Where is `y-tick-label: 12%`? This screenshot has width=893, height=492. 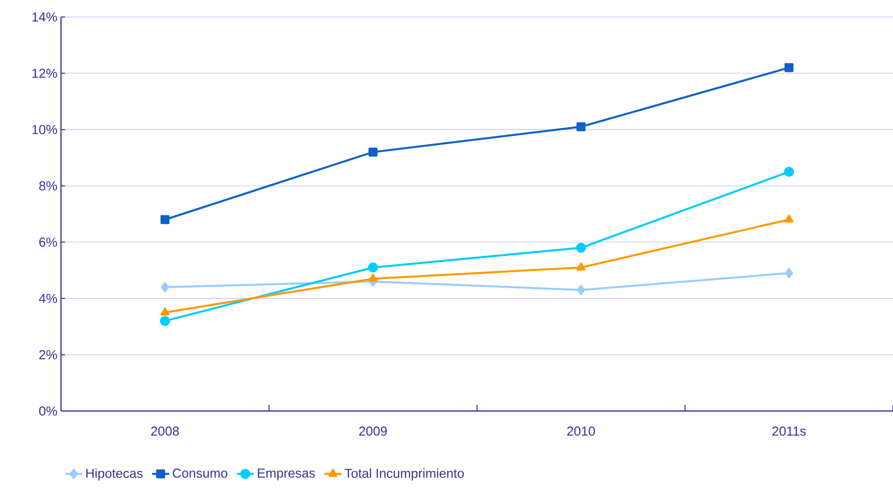 y-tick-label: 12% is located at coordinates (45, 73).